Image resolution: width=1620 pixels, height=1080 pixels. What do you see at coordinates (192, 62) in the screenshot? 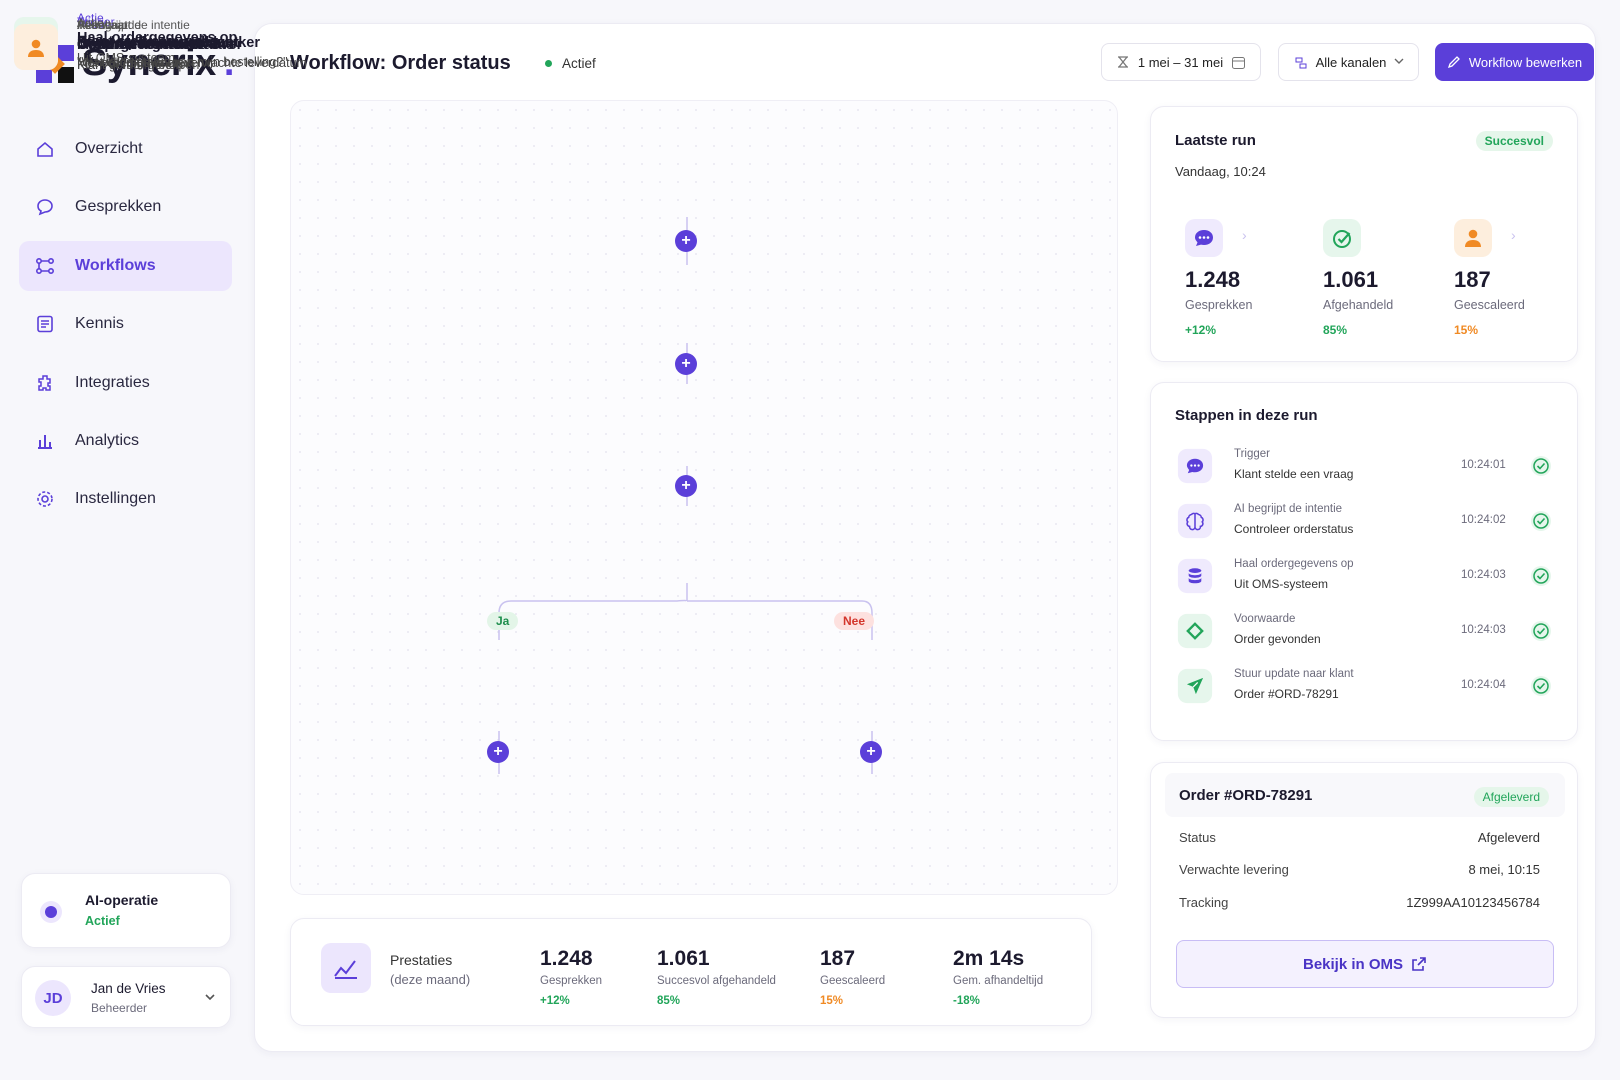
I see `node-detail: Met orderstatus en verwachte leverdatum` at bounding box center [192, 62].